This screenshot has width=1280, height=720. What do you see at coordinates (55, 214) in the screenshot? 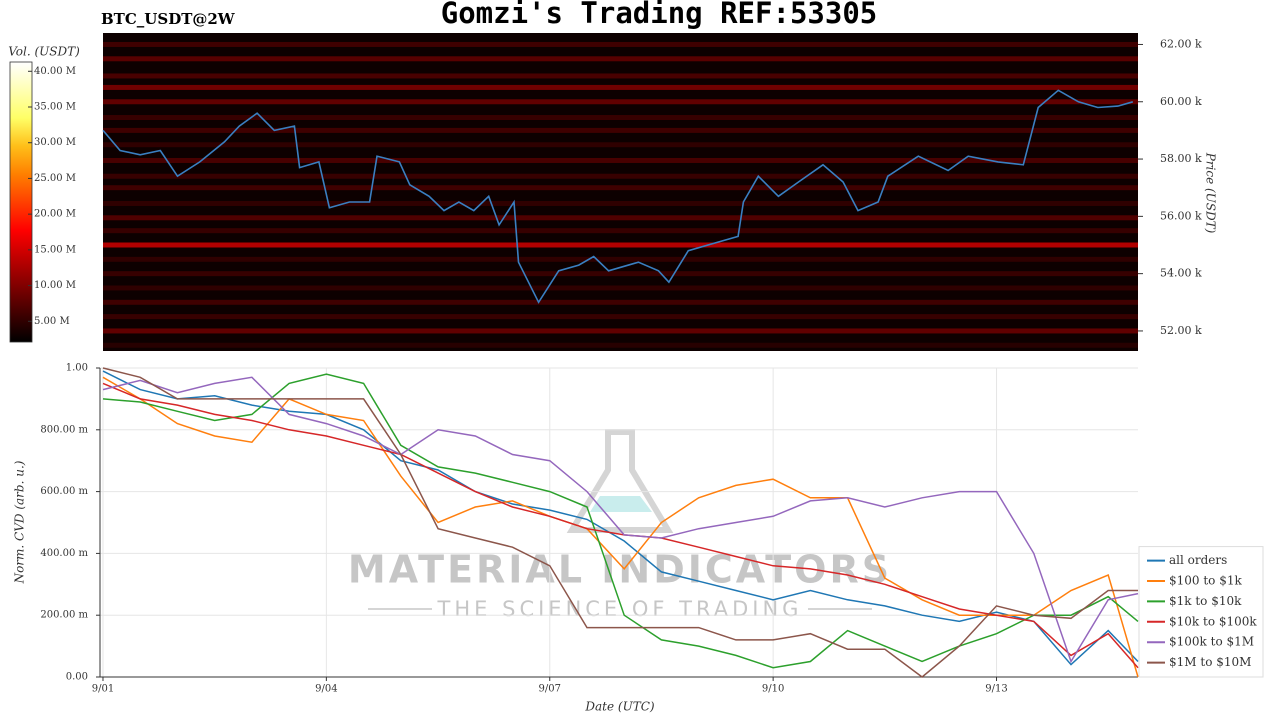
I see `colorbar-tick-label: 20.00 M` at bounding box center [55, 214].